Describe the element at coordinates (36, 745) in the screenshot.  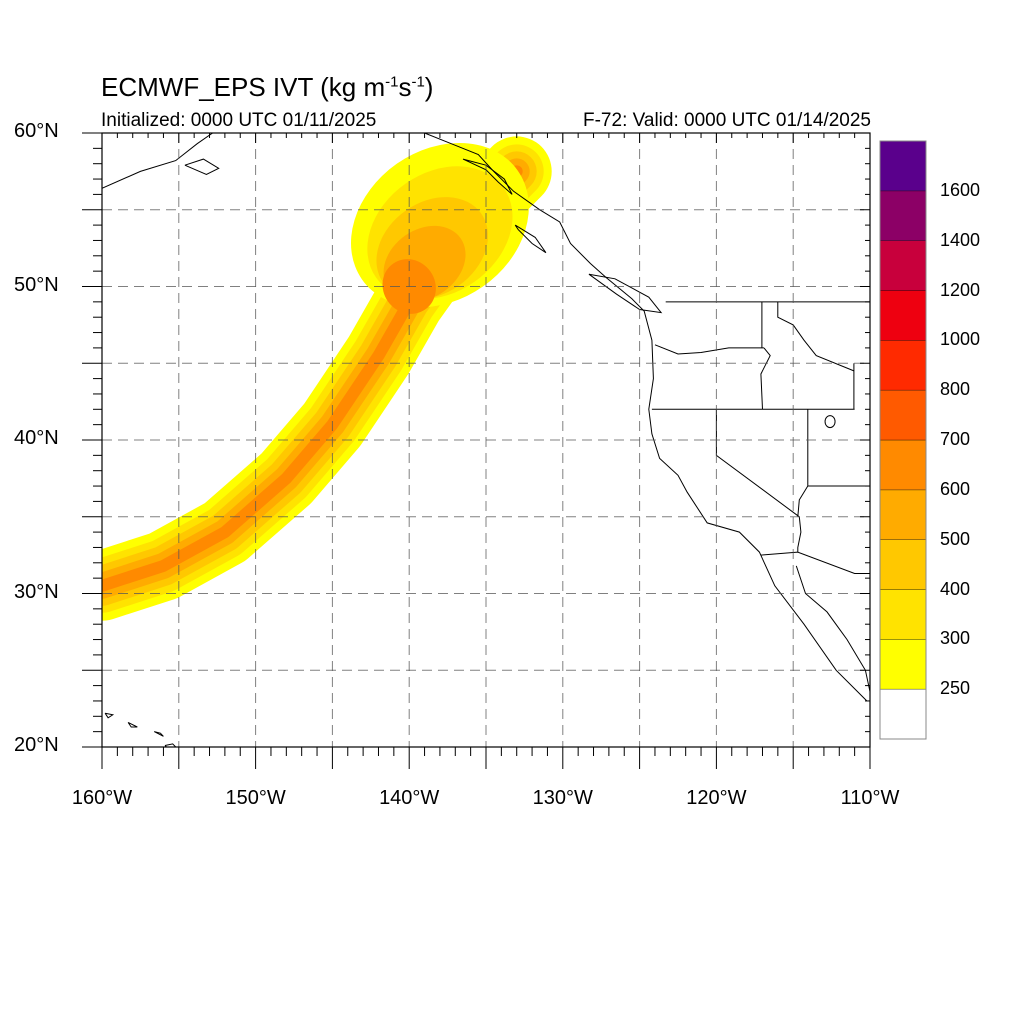
I see `lat-label: 20°N` at that location.